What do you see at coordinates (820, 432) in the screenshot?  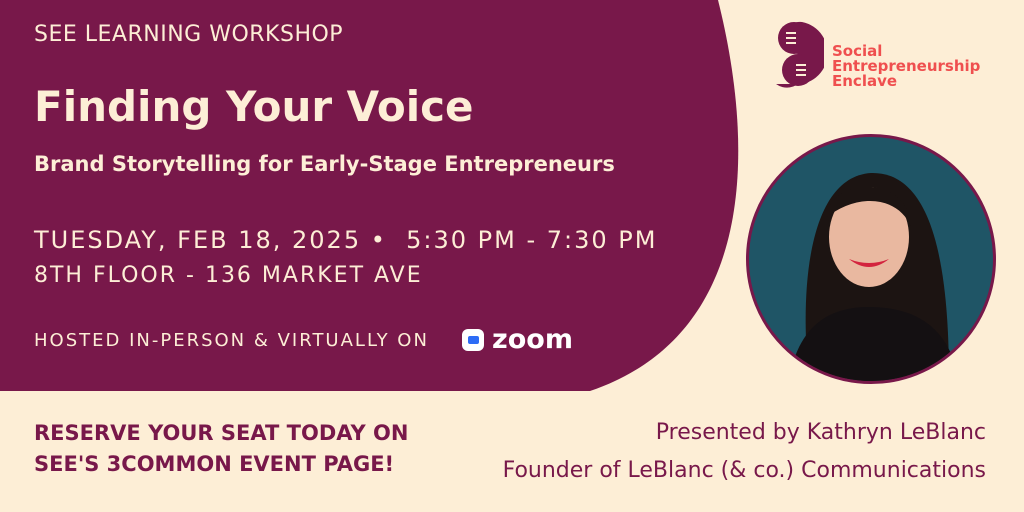 I see `presenter-name: Presented by Kathryn LeBlanc` at bounding box center [820, 432].